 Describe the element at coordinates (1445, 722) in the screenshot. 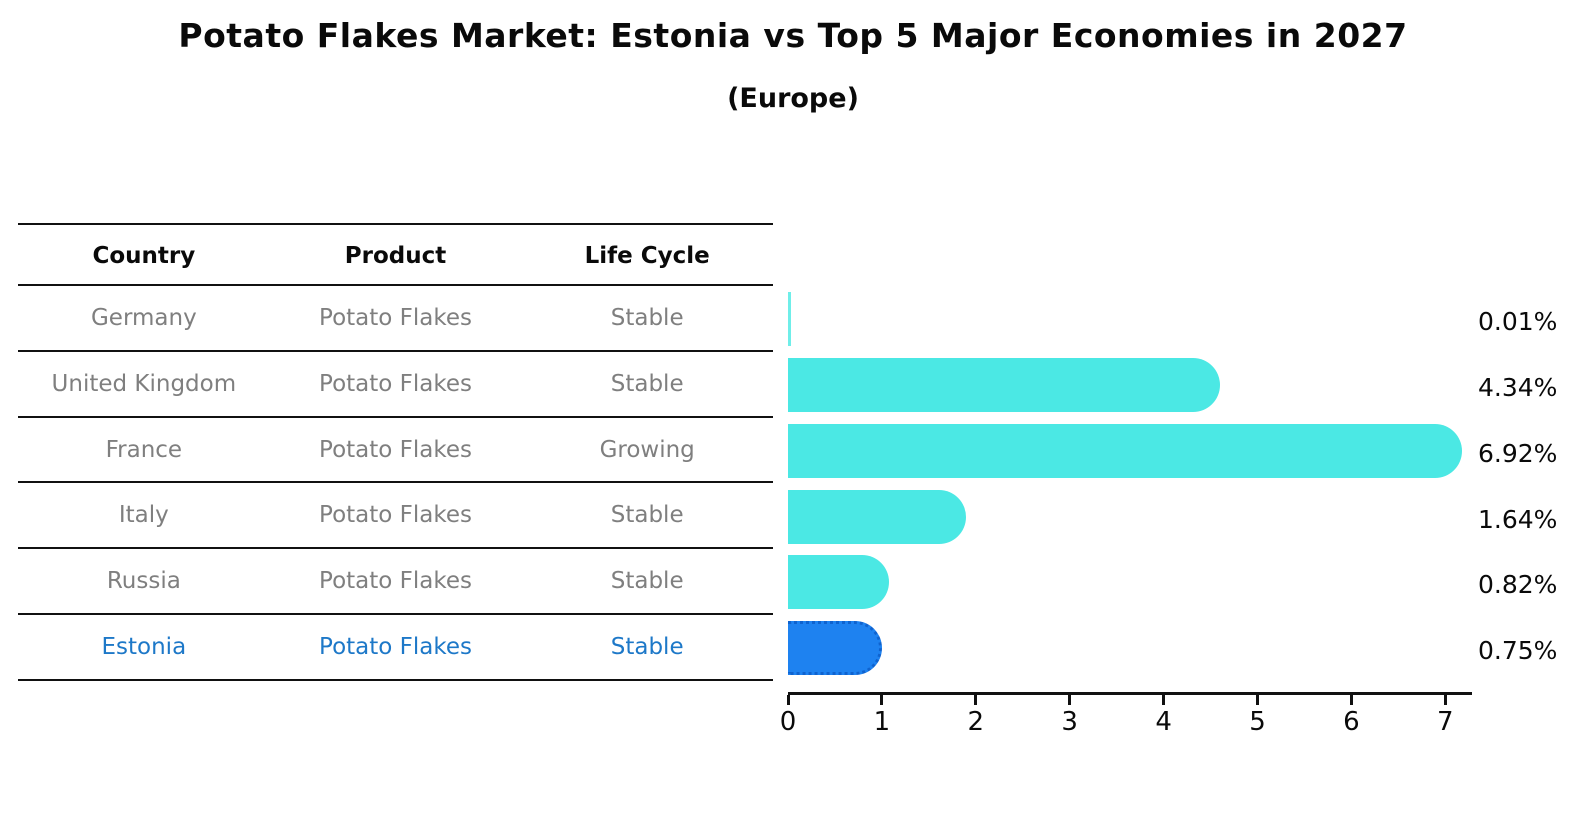

I see `x-tick-label-7: 7` at that location.